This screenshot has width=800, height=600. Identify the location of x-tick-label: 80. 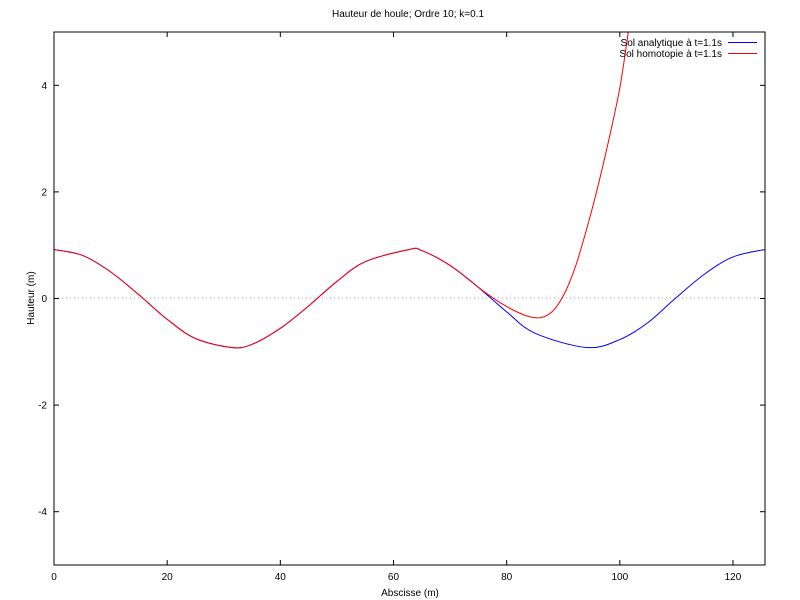
(507, 577).